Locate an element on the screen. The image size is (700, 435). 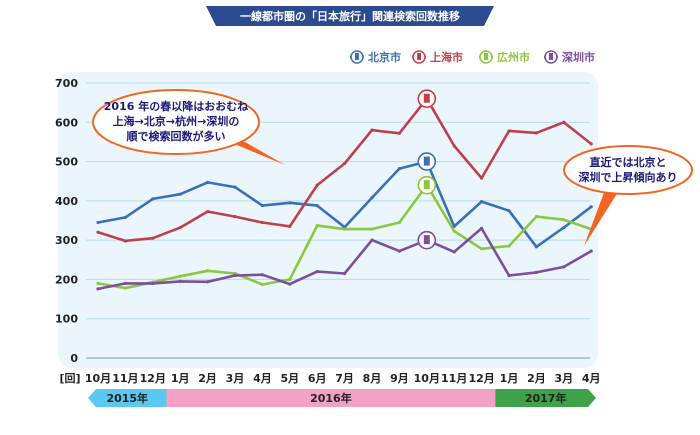
year-band-label: 2016年 is located at coordinates (331, 398).